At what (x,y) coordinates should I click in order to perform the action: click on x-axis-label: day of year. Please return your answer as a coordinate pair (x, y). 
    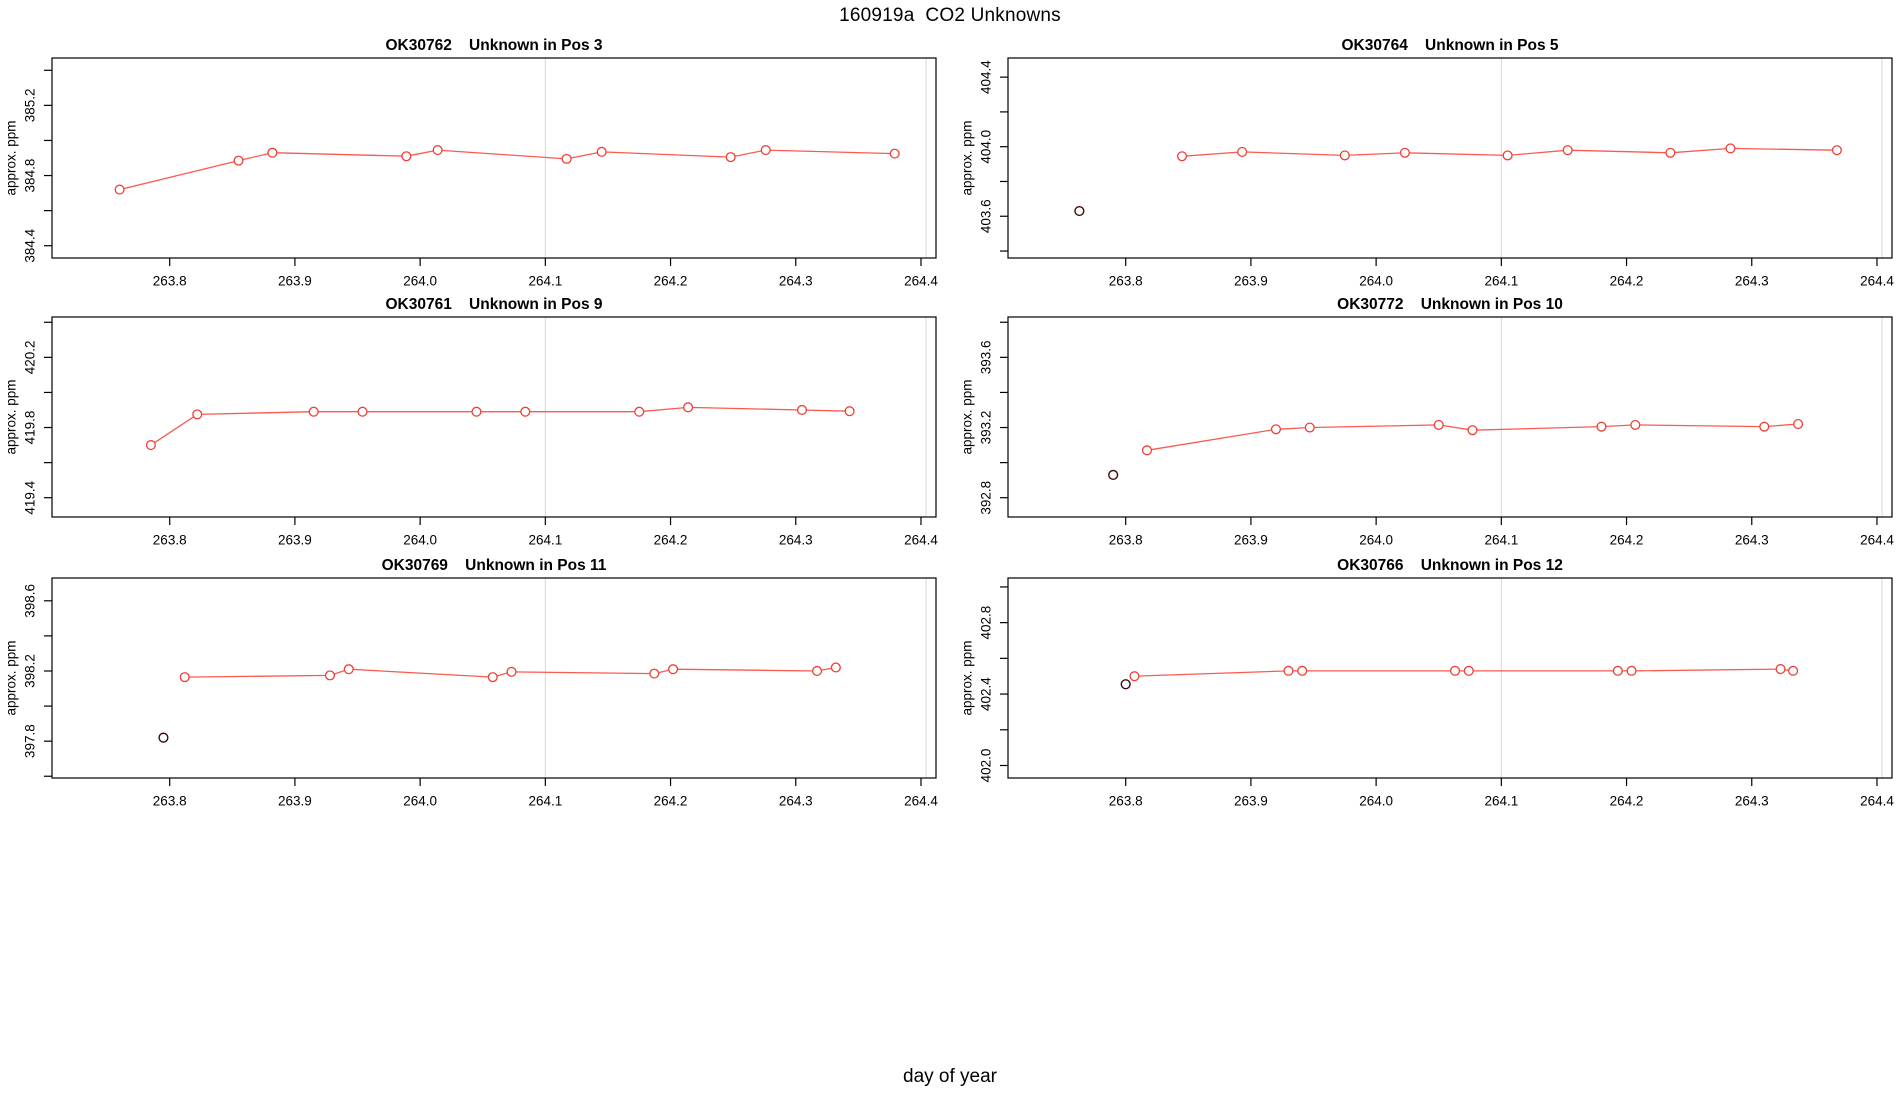
    Looking at the image, I should click on (950, 1076).